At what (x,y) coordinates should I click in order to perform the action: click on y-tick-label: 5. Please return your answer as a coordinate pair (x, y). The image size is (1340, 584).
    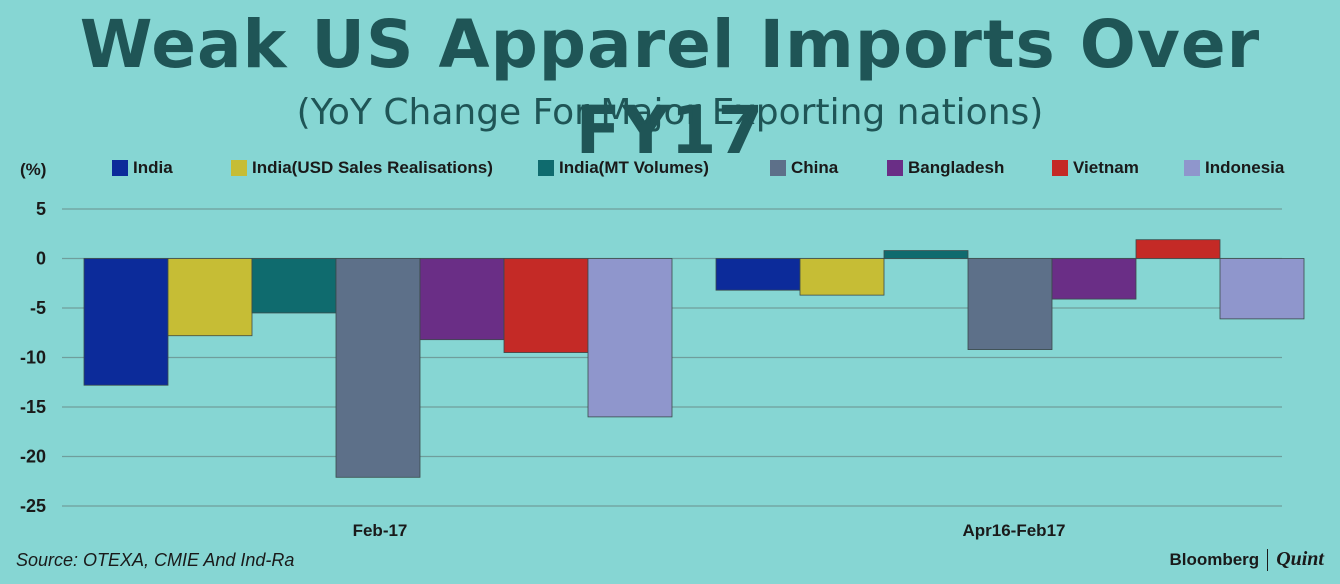
    Looking at the image, I should click on (41, 209).